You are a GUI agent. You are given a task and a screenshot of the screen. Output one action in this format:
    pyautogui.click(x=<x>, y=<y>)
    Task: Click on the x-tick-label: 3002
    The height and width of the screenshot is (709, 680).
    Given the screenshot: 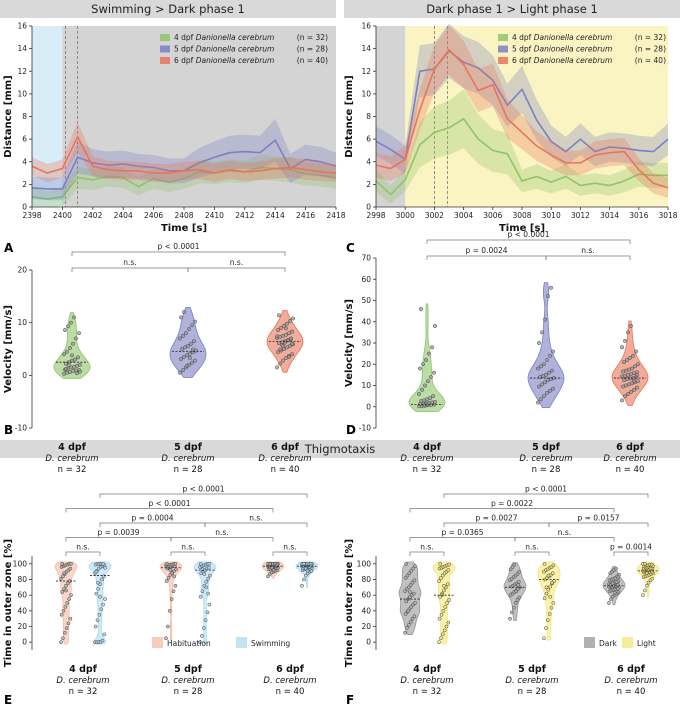 What is the action you would take?
    pyautogui.click(x=434, y=215)
    